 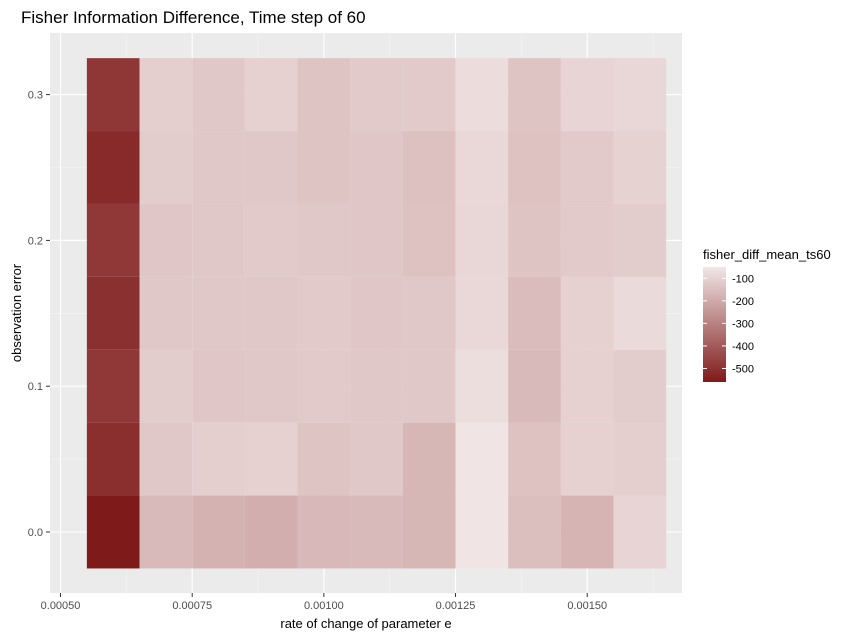 What do you see at coordinates (728, 324) in the screenshot?
I see `legend-ticks: -100 -200 -300 -400 -500` at bounding box center [728, 324].